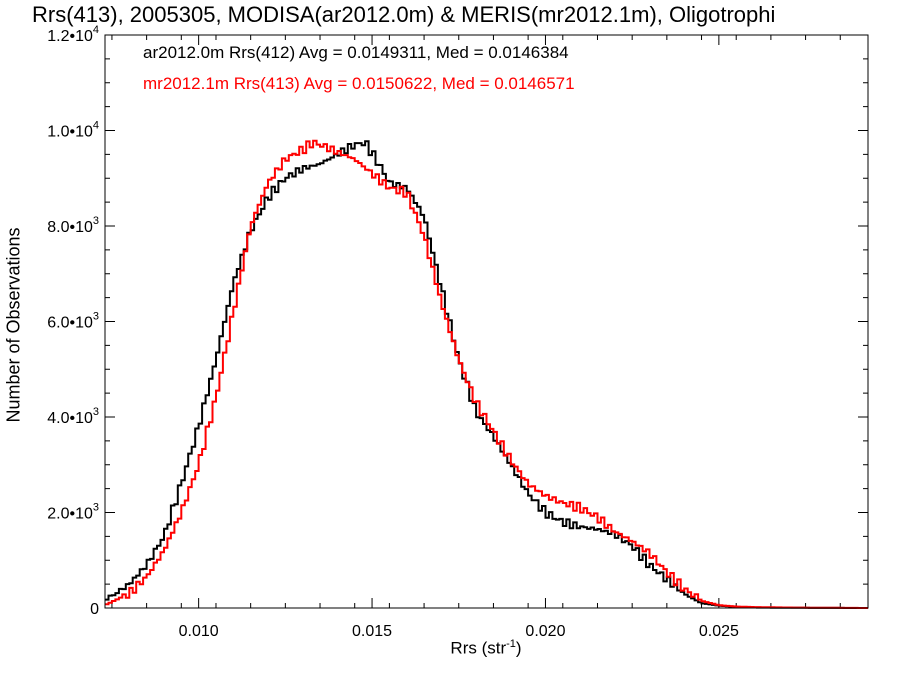 This screenshot has width=900, height=675. I want to click on y-tick-label: 1.0•104, so click(73, 130).